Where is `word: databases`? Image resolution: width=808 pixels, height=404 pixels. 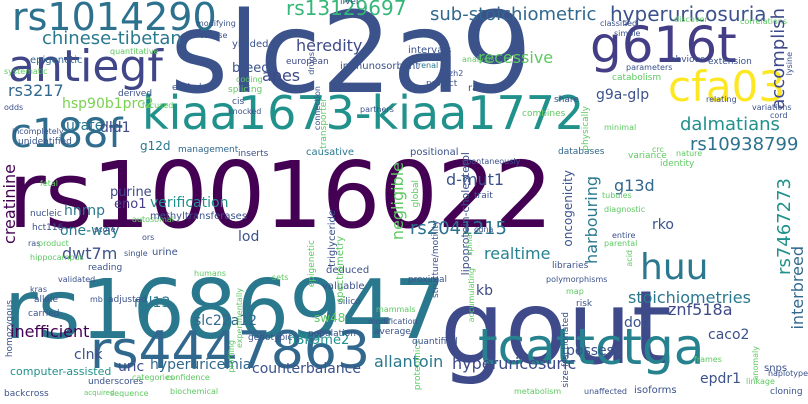
word: databases is located at coordinates (581, 152).